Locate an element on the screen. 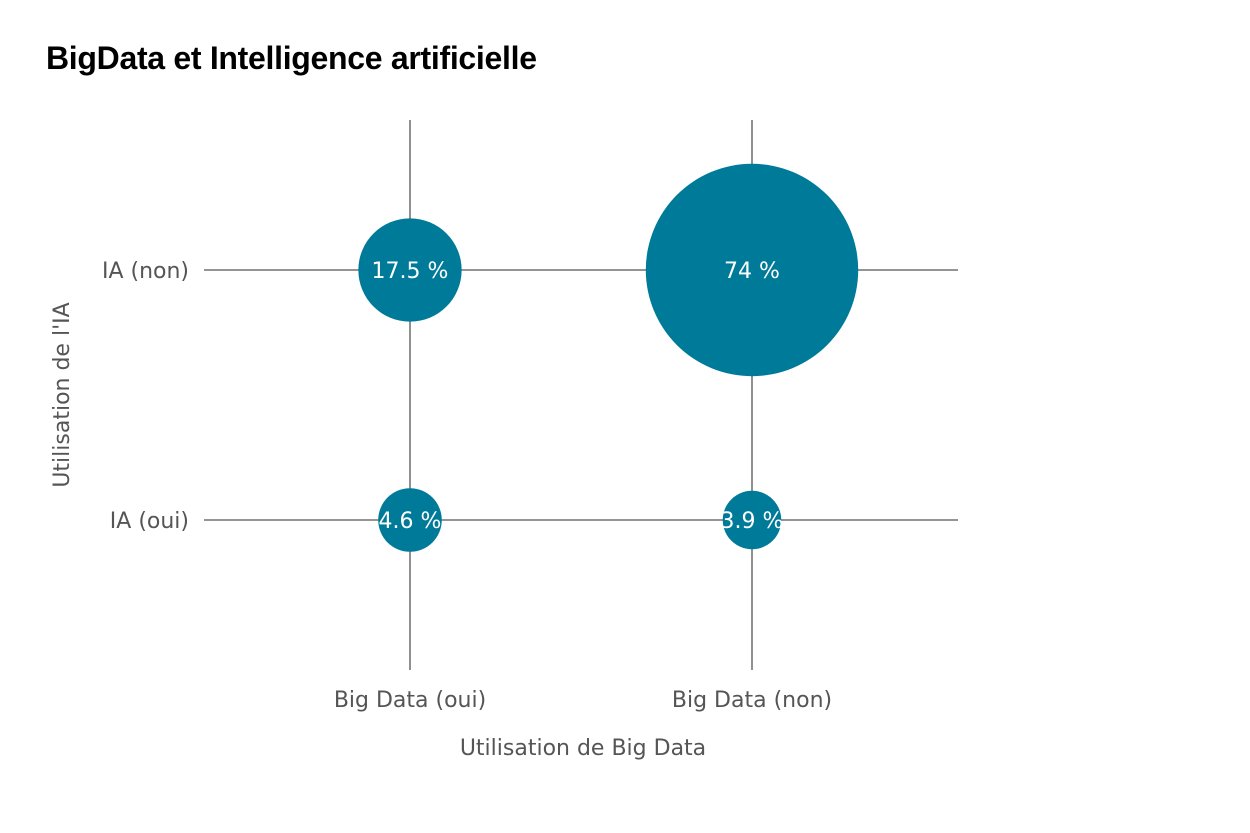 This screenshot has height=833, width=1250. bubble-value-label: 74 % is located at coordinates (752, 271).